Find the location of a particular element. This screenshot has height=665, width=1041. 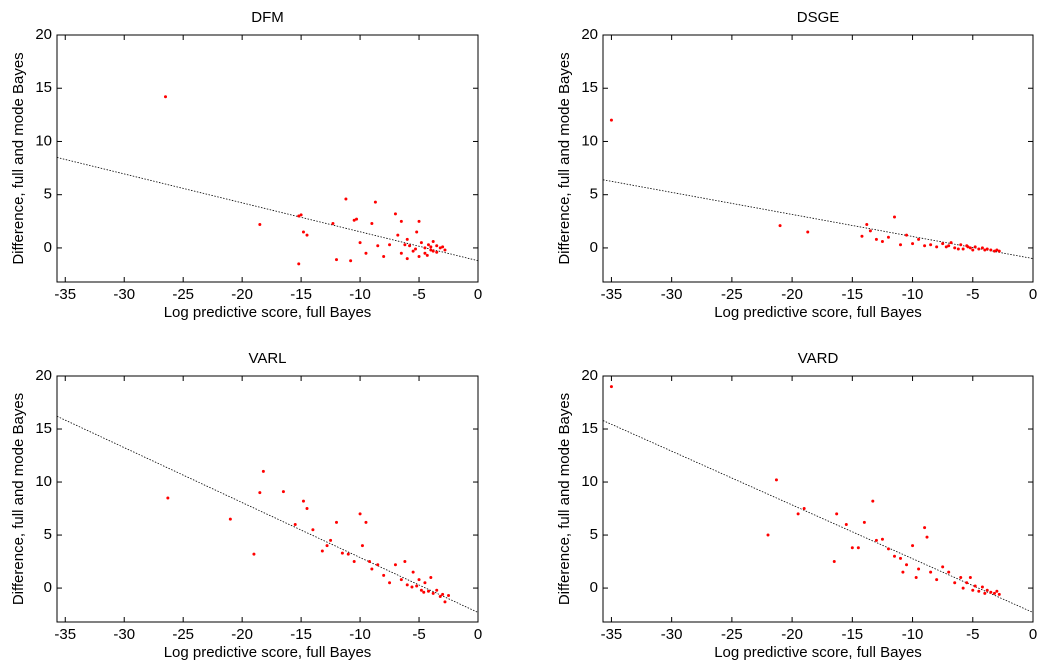

y-tick-label: 15 is located at coordinates (589, 428).